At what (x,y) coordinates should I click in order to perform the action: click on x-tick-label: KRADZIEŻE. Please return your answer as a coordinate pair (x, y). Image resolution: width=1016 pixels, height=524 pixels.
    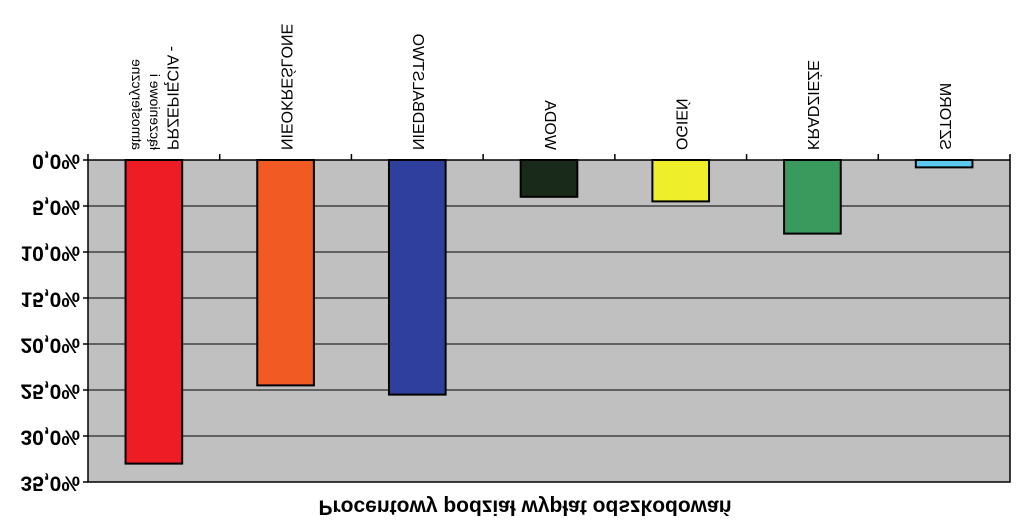
    Looking at the image, I should click on (813, 105).